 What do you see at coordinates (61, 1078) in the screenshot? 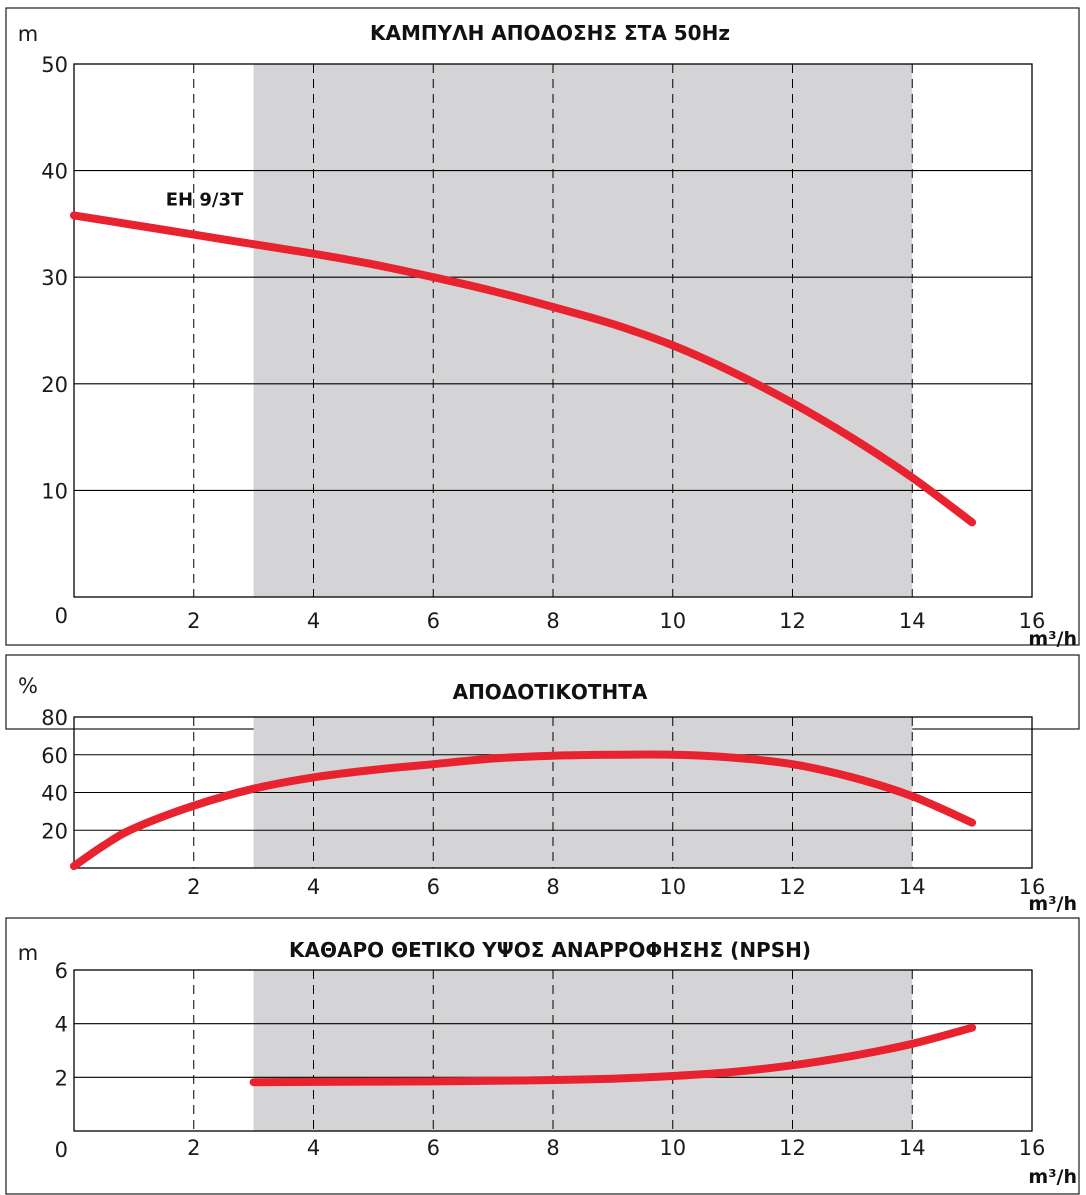
I see `y-tick-label: 2` at bounding box center [61, 1078].